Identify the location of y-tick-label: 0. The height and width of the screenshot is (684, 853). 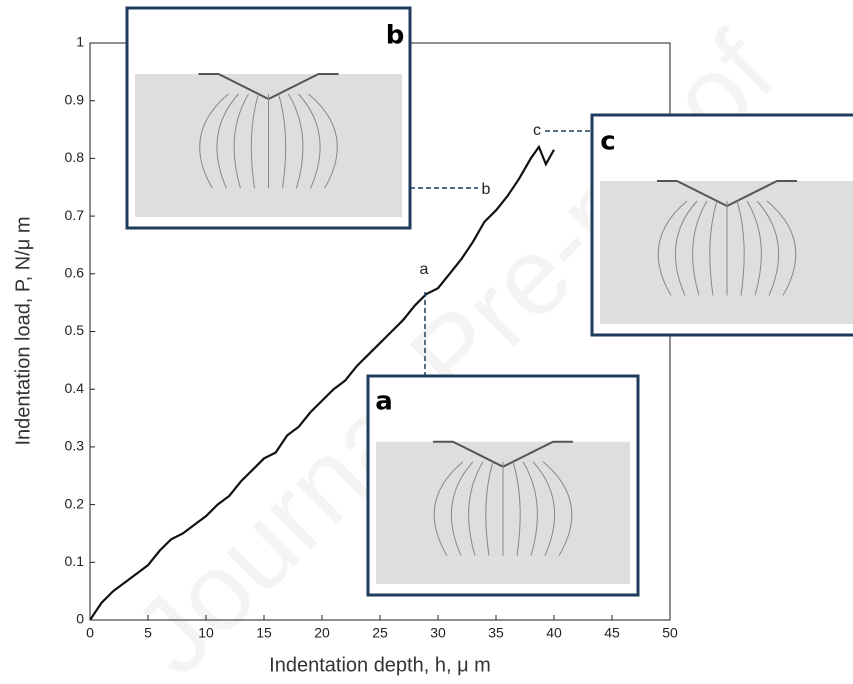
(80, 619).